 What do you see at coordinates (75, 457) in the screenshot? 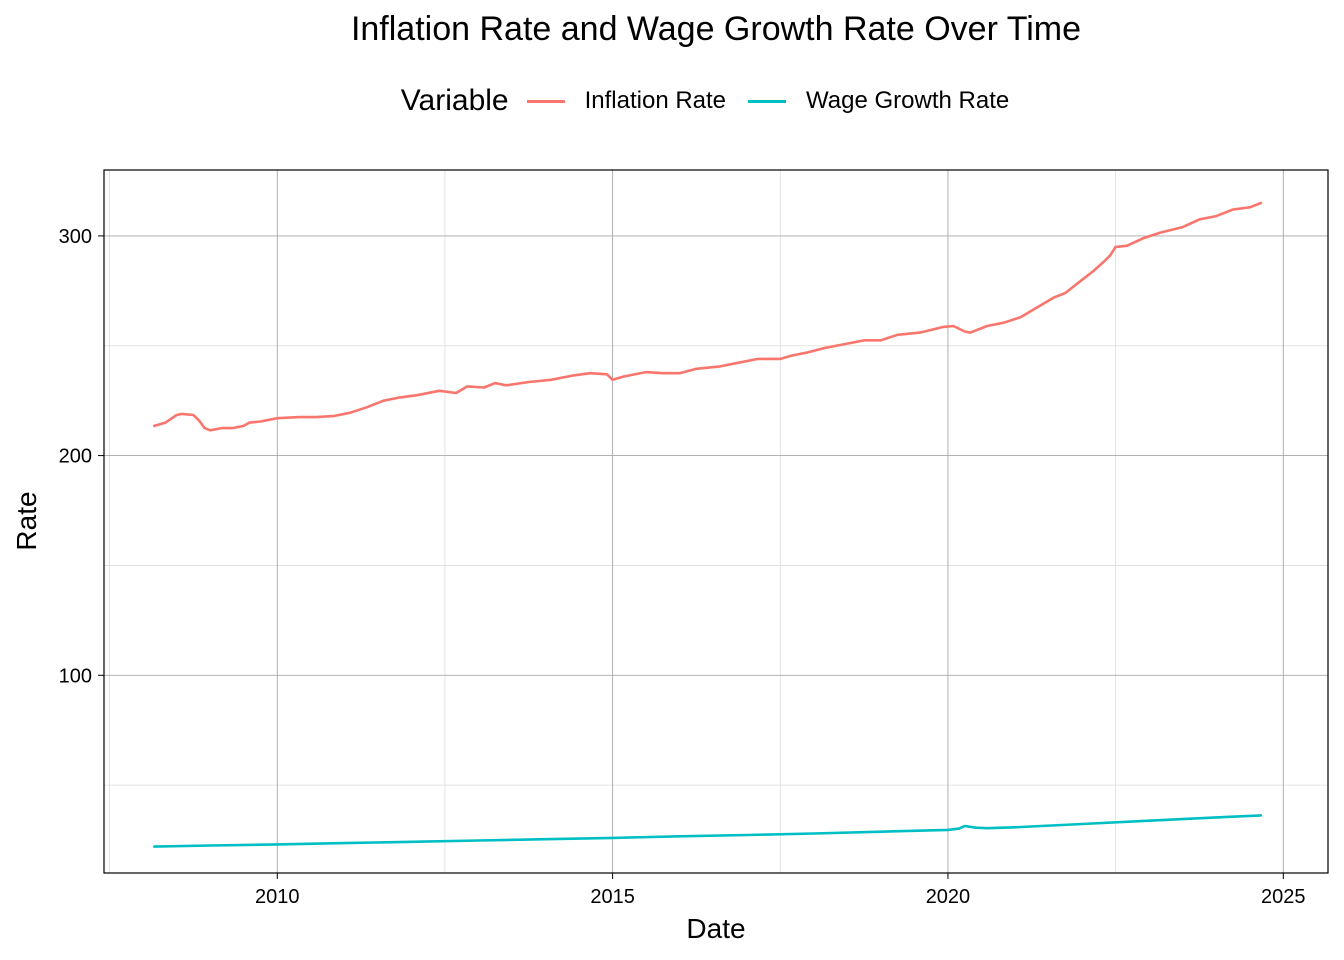
I see `y-tick-label: 200` at bounding box center [75, 457].